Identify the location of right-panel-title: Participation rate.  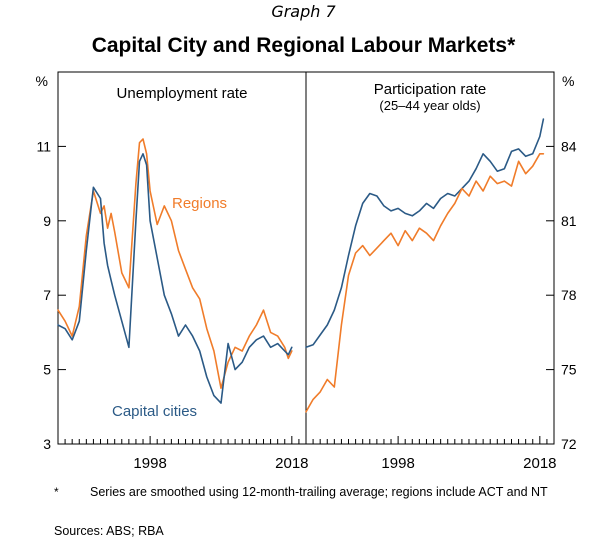
(430, 89).